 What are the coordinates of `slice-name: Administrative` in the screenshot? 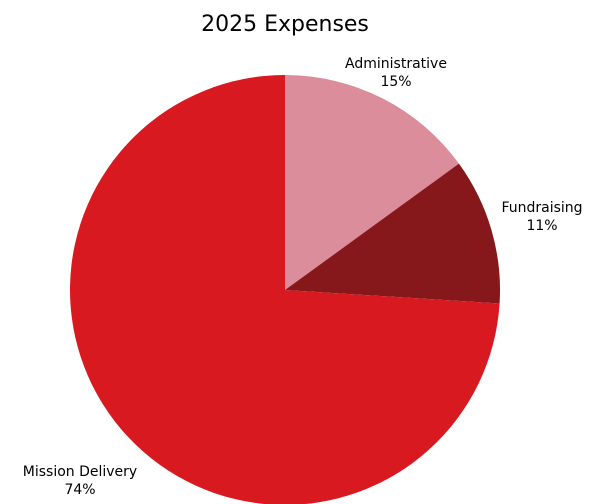 It's located at (396, 64).